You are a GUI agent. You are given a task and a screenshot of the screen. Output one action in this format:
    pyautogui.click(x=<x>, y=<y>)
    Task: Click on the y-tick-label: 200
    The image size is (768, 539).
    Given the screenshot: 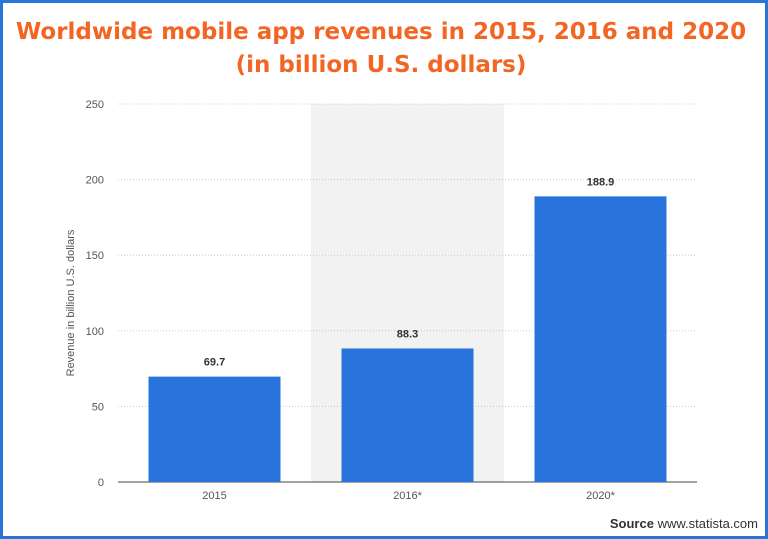 What is the action you would take?
    pyautogui.click(x=95, y=181)
    